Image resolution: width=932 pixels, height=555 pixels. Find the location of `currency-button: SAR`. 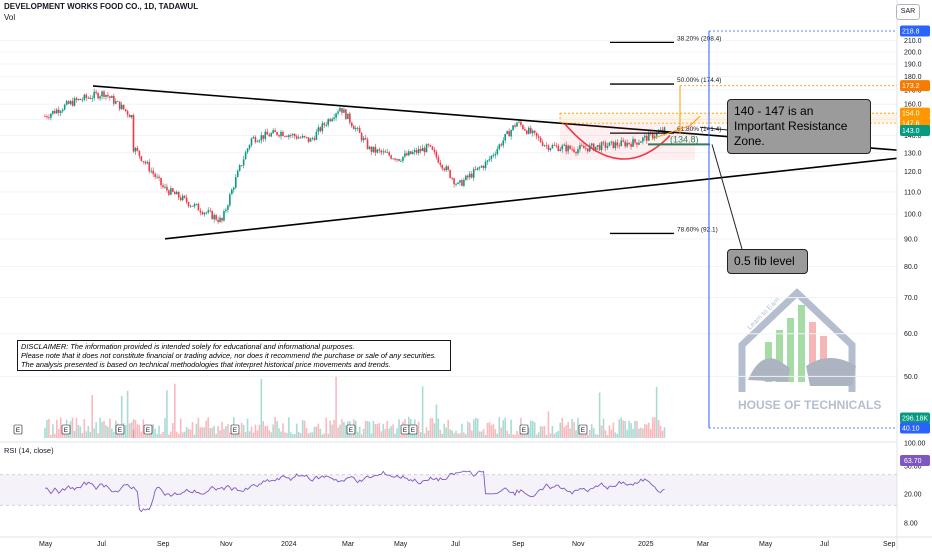

currency-button: SAR is located at coordinates (908, 12).